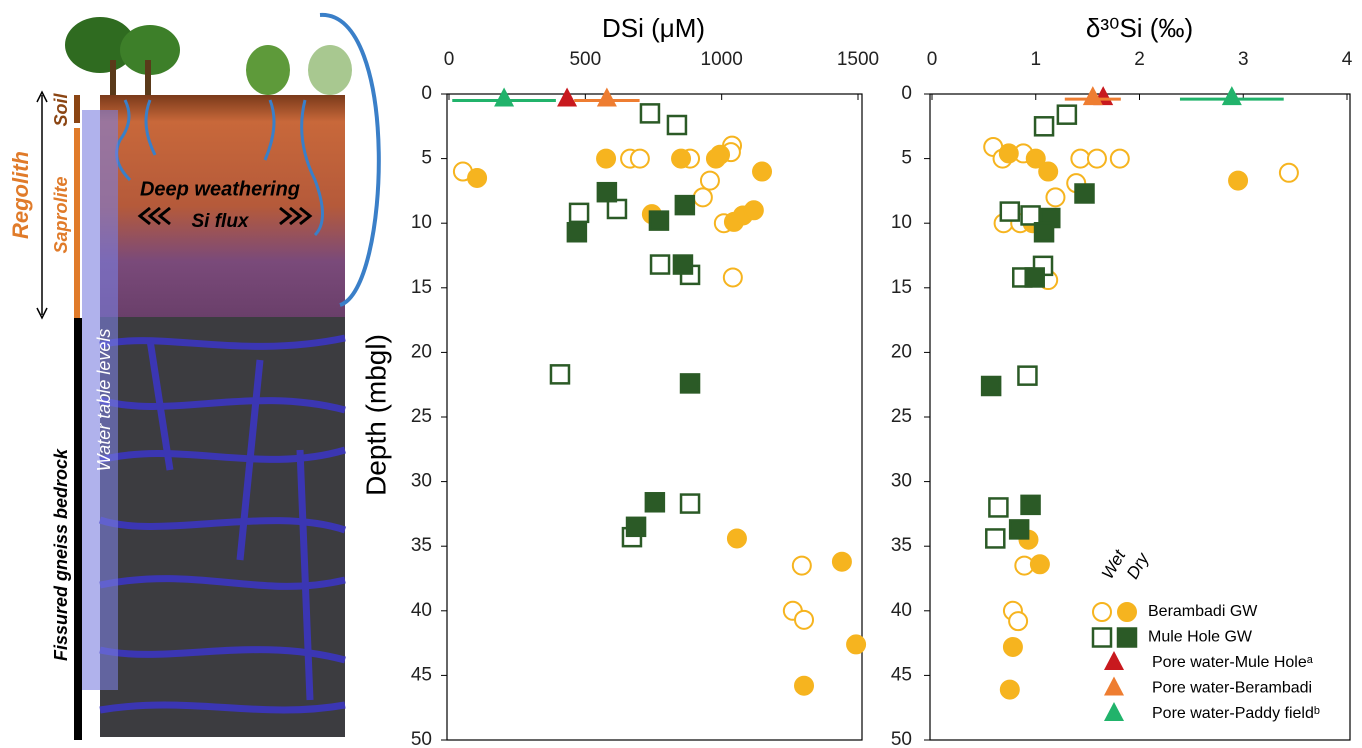  Describe the element at coordinates (421, 481) in the screenshot. I see `y-tick-label: 30` at that location.